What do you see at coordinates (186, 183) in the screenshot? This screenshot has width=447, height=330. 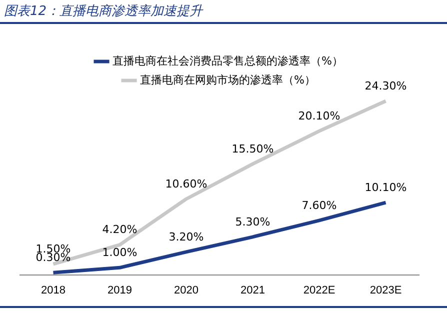 I see `data-label: 10.60%` at bounding box center [186, 183].